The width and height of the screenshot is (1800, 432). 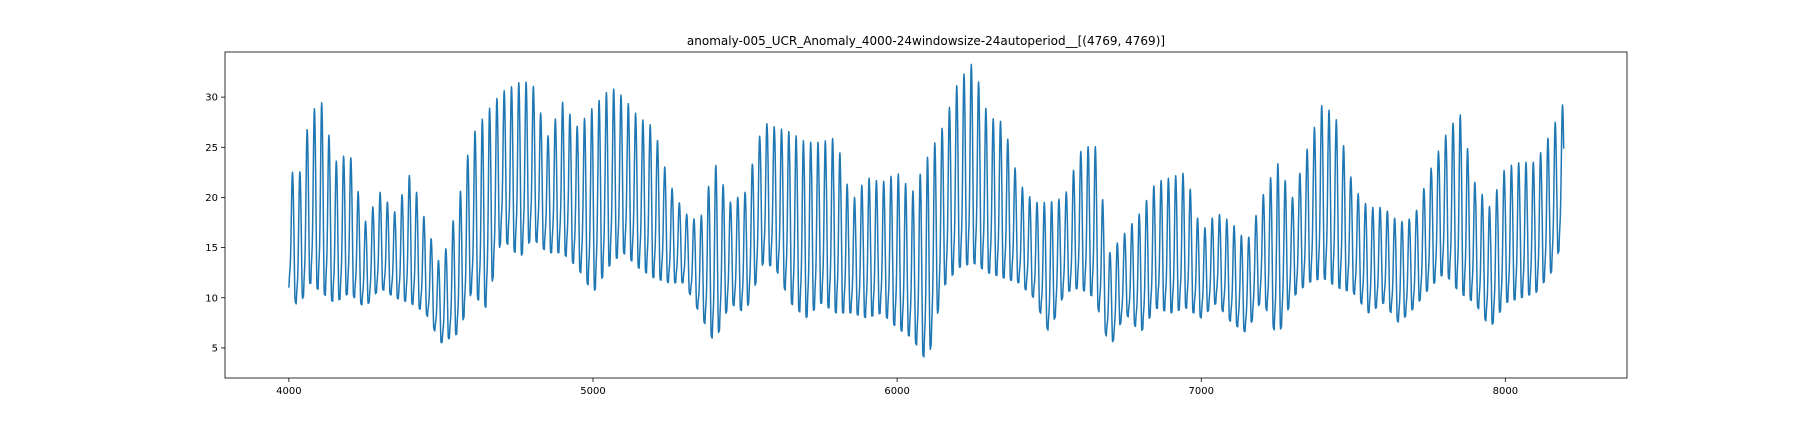 What do you see at coordinates (211, 98) in the screenshot?
I see `y-tick-label: 30` at bounding box center [211, 98].